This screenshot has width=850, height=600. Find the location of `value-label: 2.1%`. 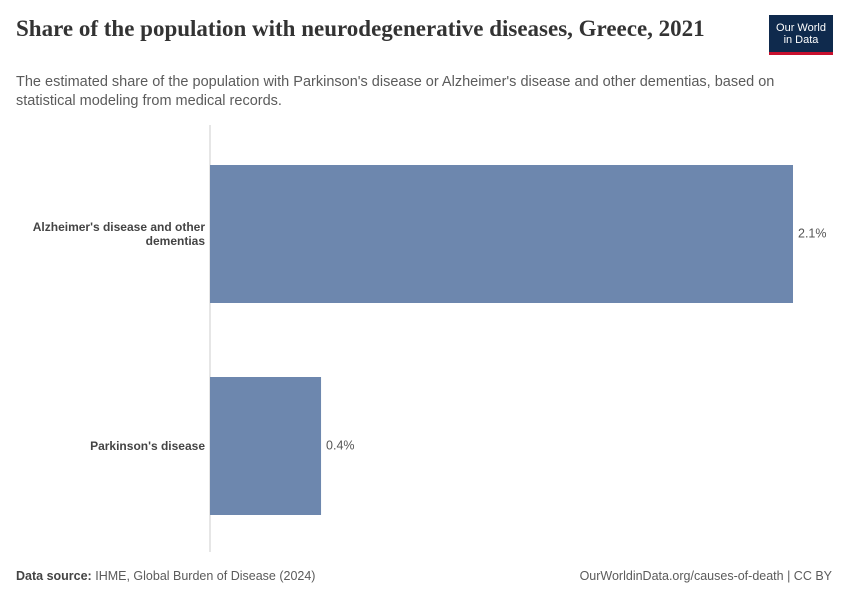

value-label: 2.1% is located at coordinates (812, 233).